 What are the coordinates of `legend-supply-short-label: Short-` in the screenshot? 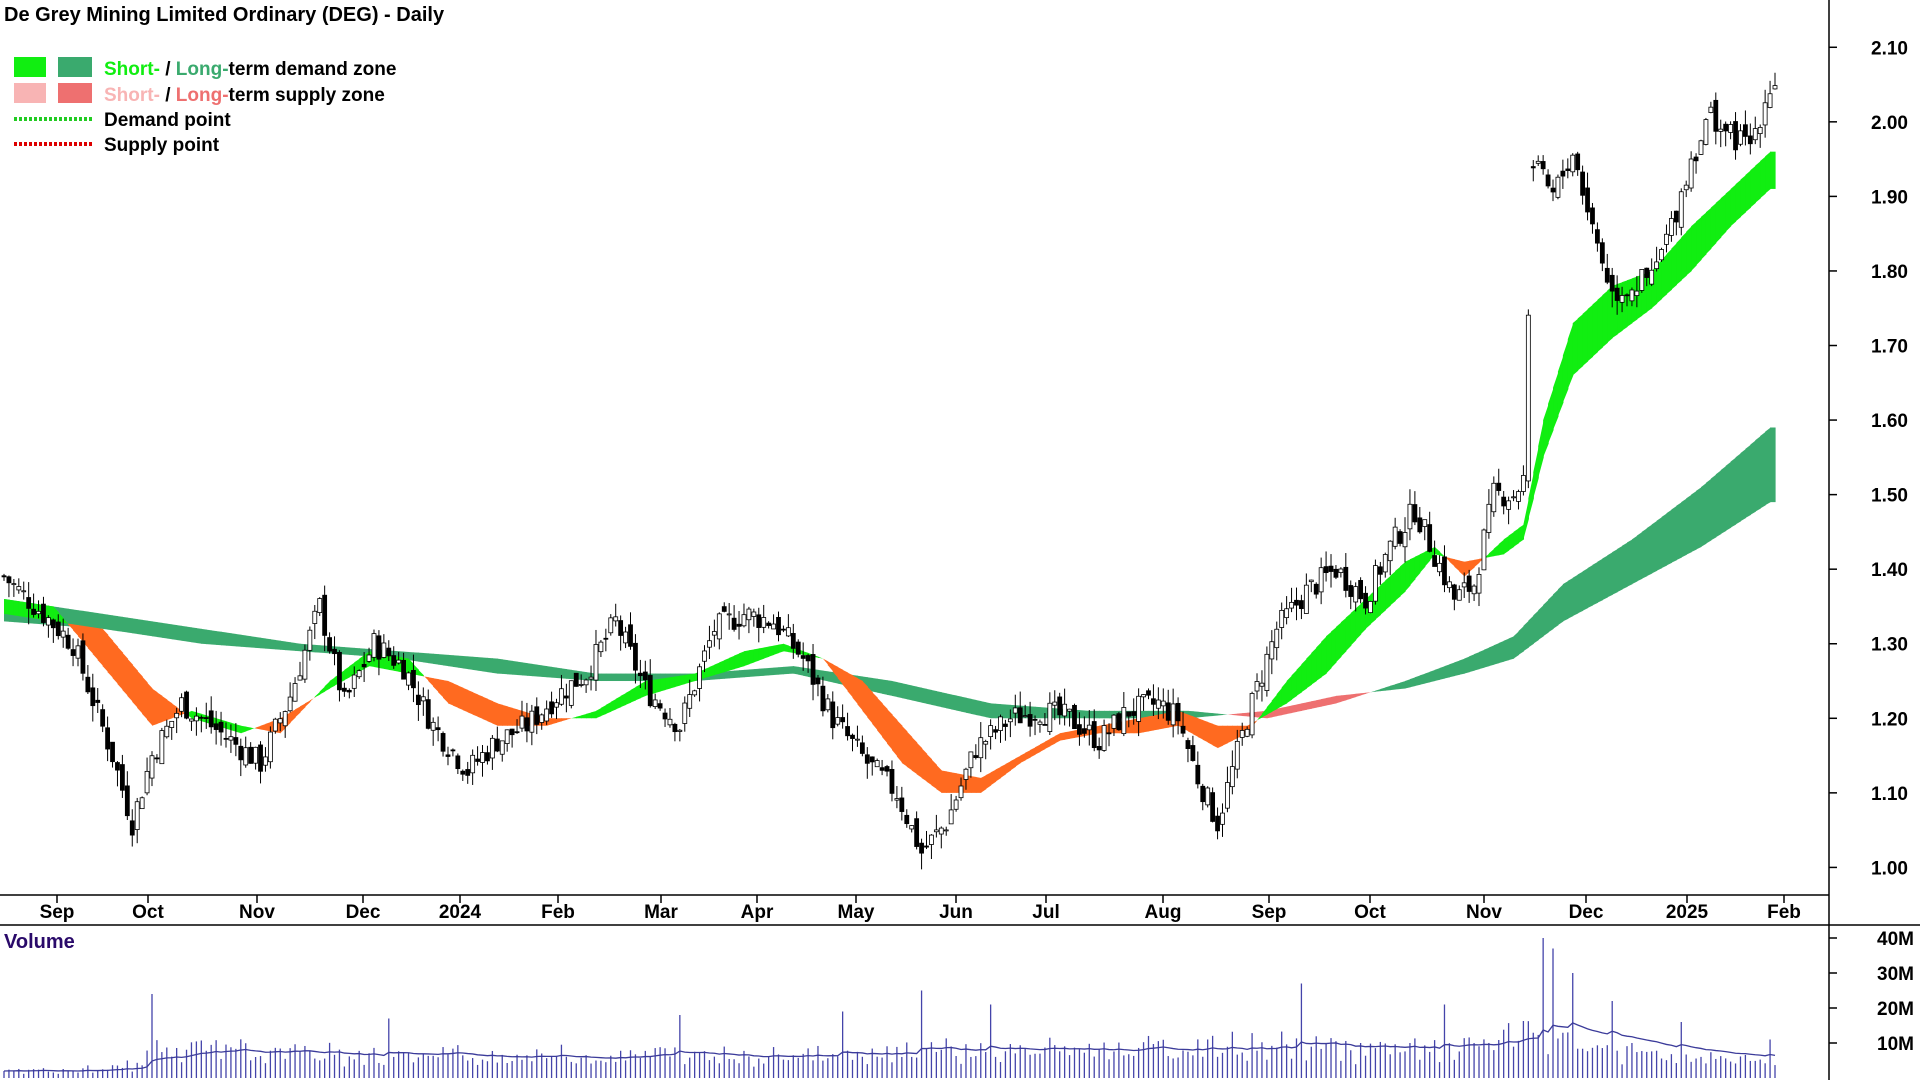 It's located at (132, 95).